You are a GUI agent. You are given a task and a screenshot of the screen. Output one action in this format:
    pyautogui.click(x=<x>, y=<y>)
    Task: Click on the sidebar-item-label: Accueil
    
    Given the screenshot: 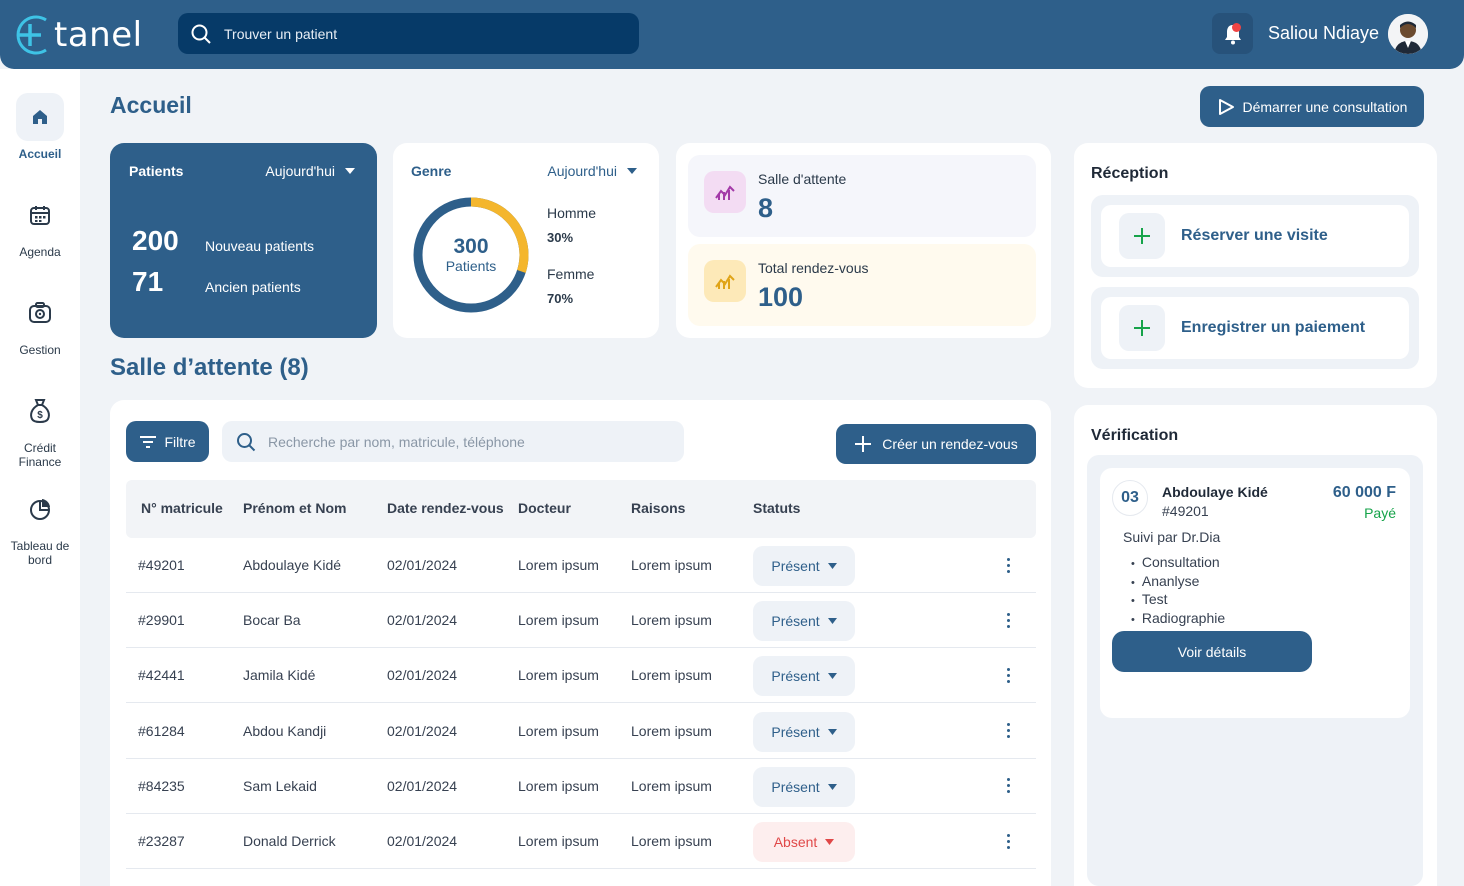 What is the action you would take?
    pyautogui.click(x=40, y=154)
    